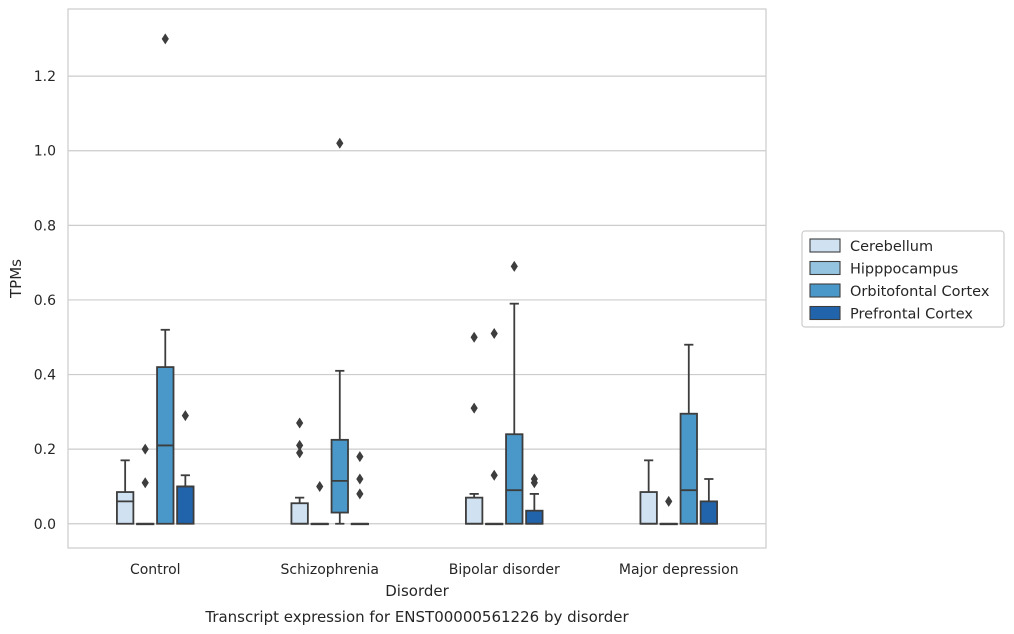  I want to click on x-tick-label: Control, so click(155, 570).